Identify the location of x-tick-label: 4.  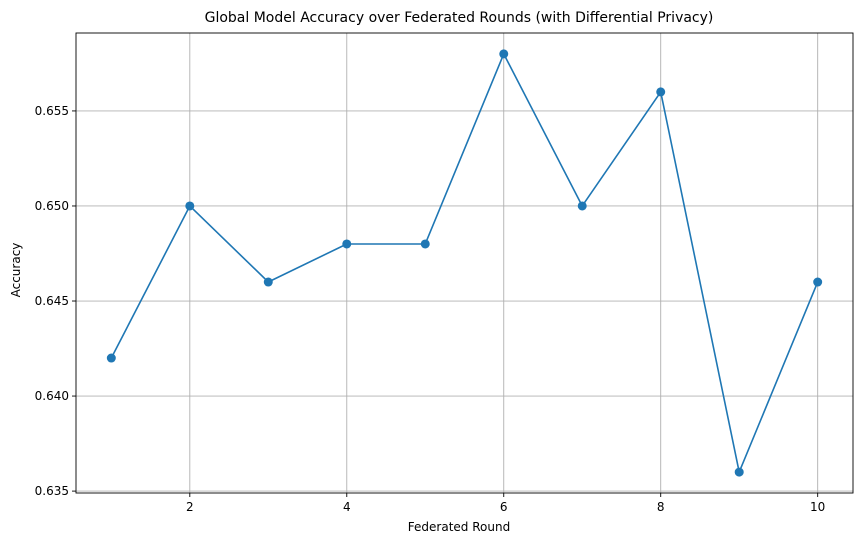
(347, 507).